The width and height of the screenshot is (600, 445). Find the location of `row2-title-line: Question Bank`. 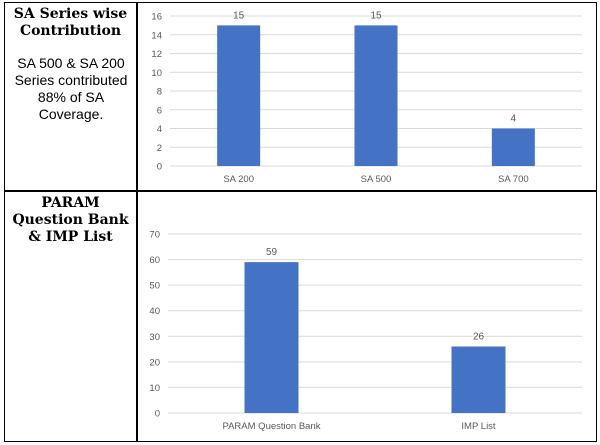

row2-title-line: Question Bank is located at coordinates (70, 220).